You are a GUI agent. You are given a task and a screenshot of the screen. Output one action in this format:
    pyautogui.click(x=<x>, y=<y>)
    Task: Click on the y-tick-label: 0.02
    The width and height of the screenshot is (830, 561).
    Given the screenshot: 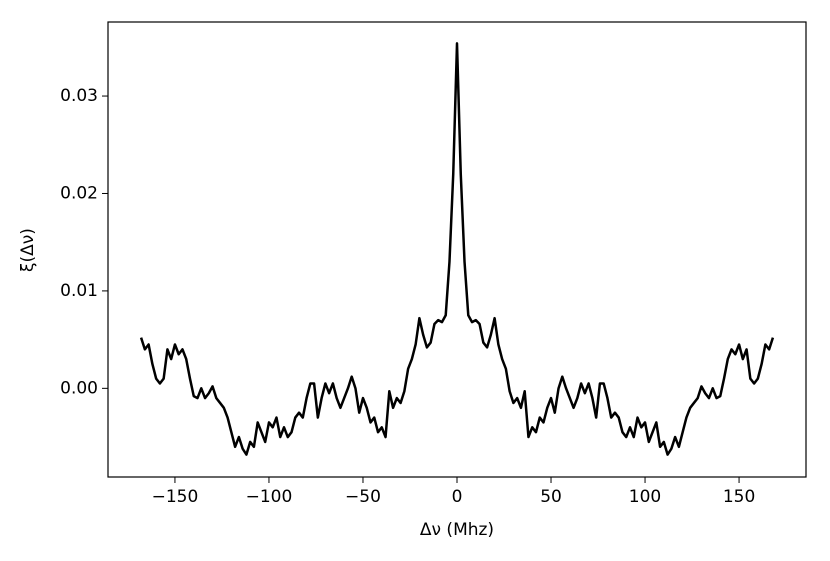 What is the action you would take?
    pyautogui.click(x=79, y=193)
    